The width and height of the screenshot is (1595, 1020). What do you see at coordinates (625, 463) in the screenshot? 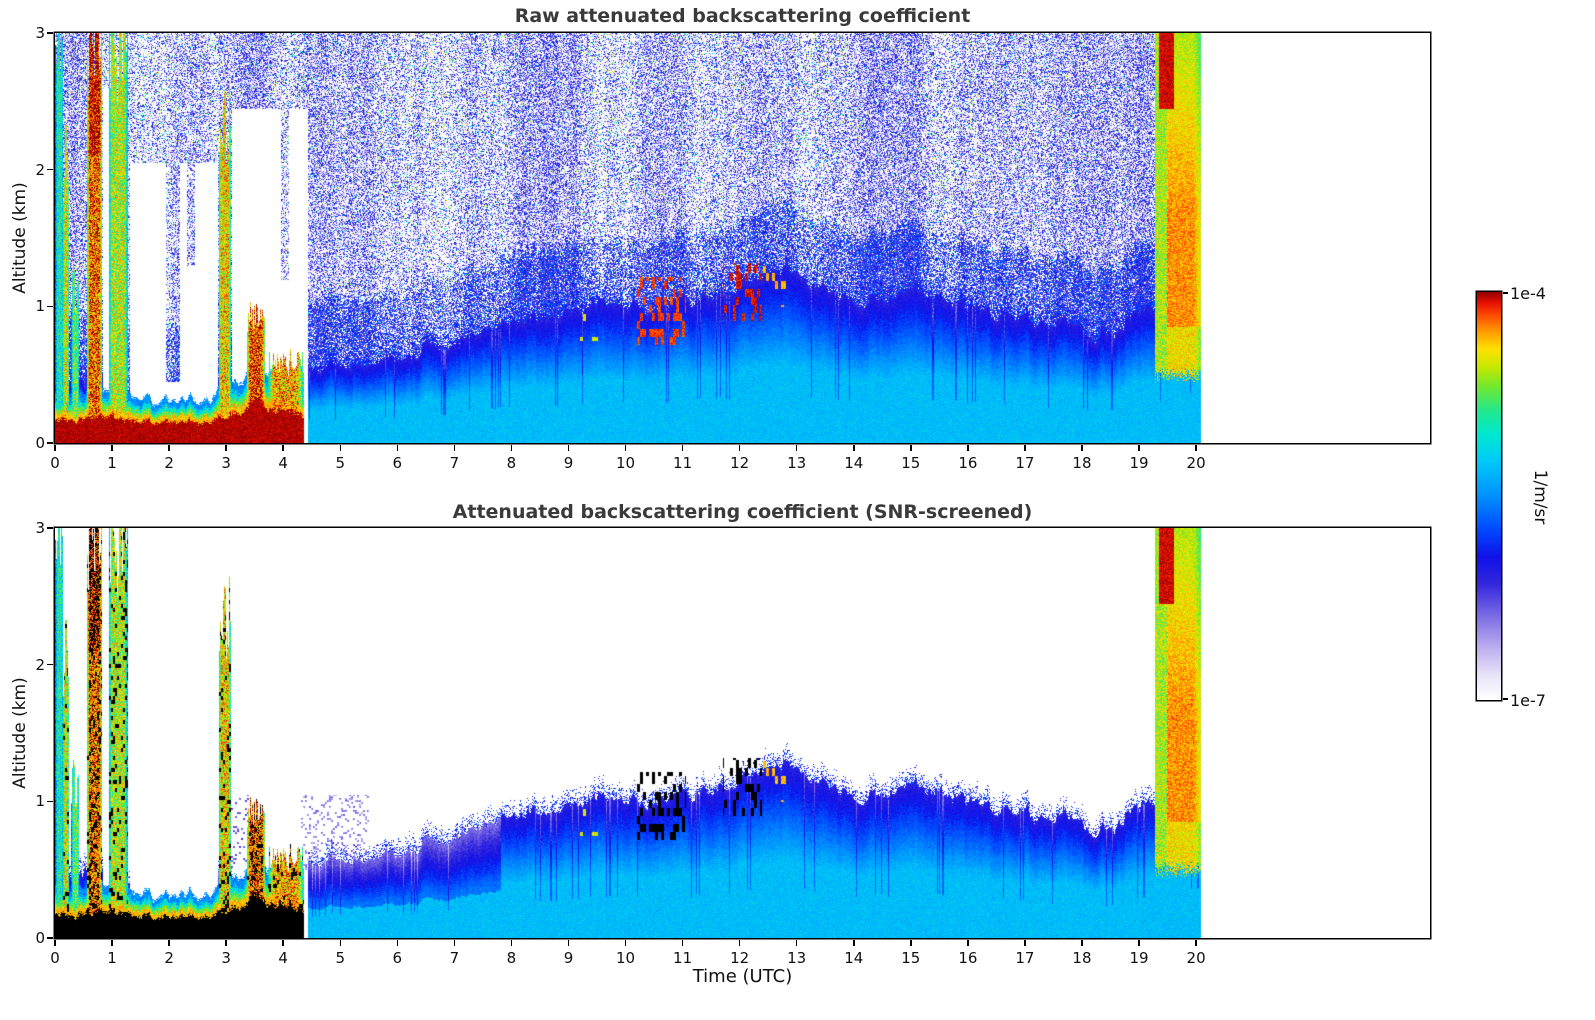
I see `x-tick-label: 10` at bounding box center [625, 463].